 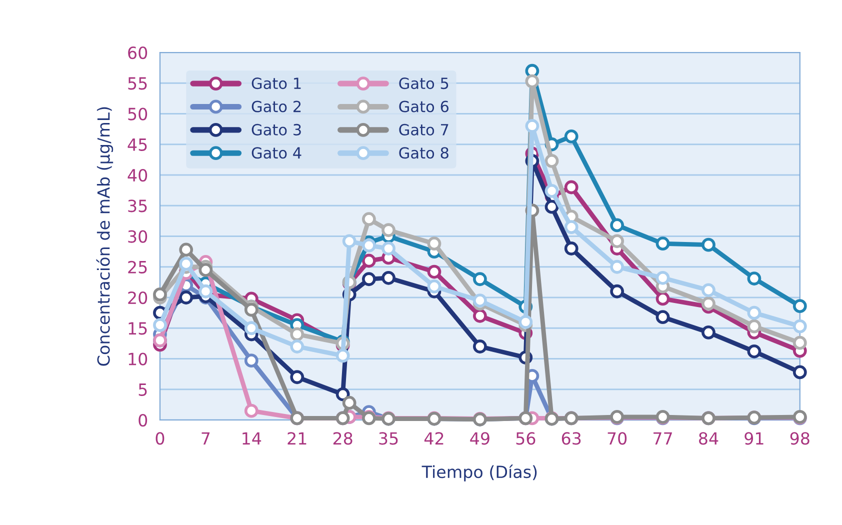 What do you see at coordinates (297, 438) in the screenshot?
I see `x-tick-label: 21` at bounding box center [297, 438].